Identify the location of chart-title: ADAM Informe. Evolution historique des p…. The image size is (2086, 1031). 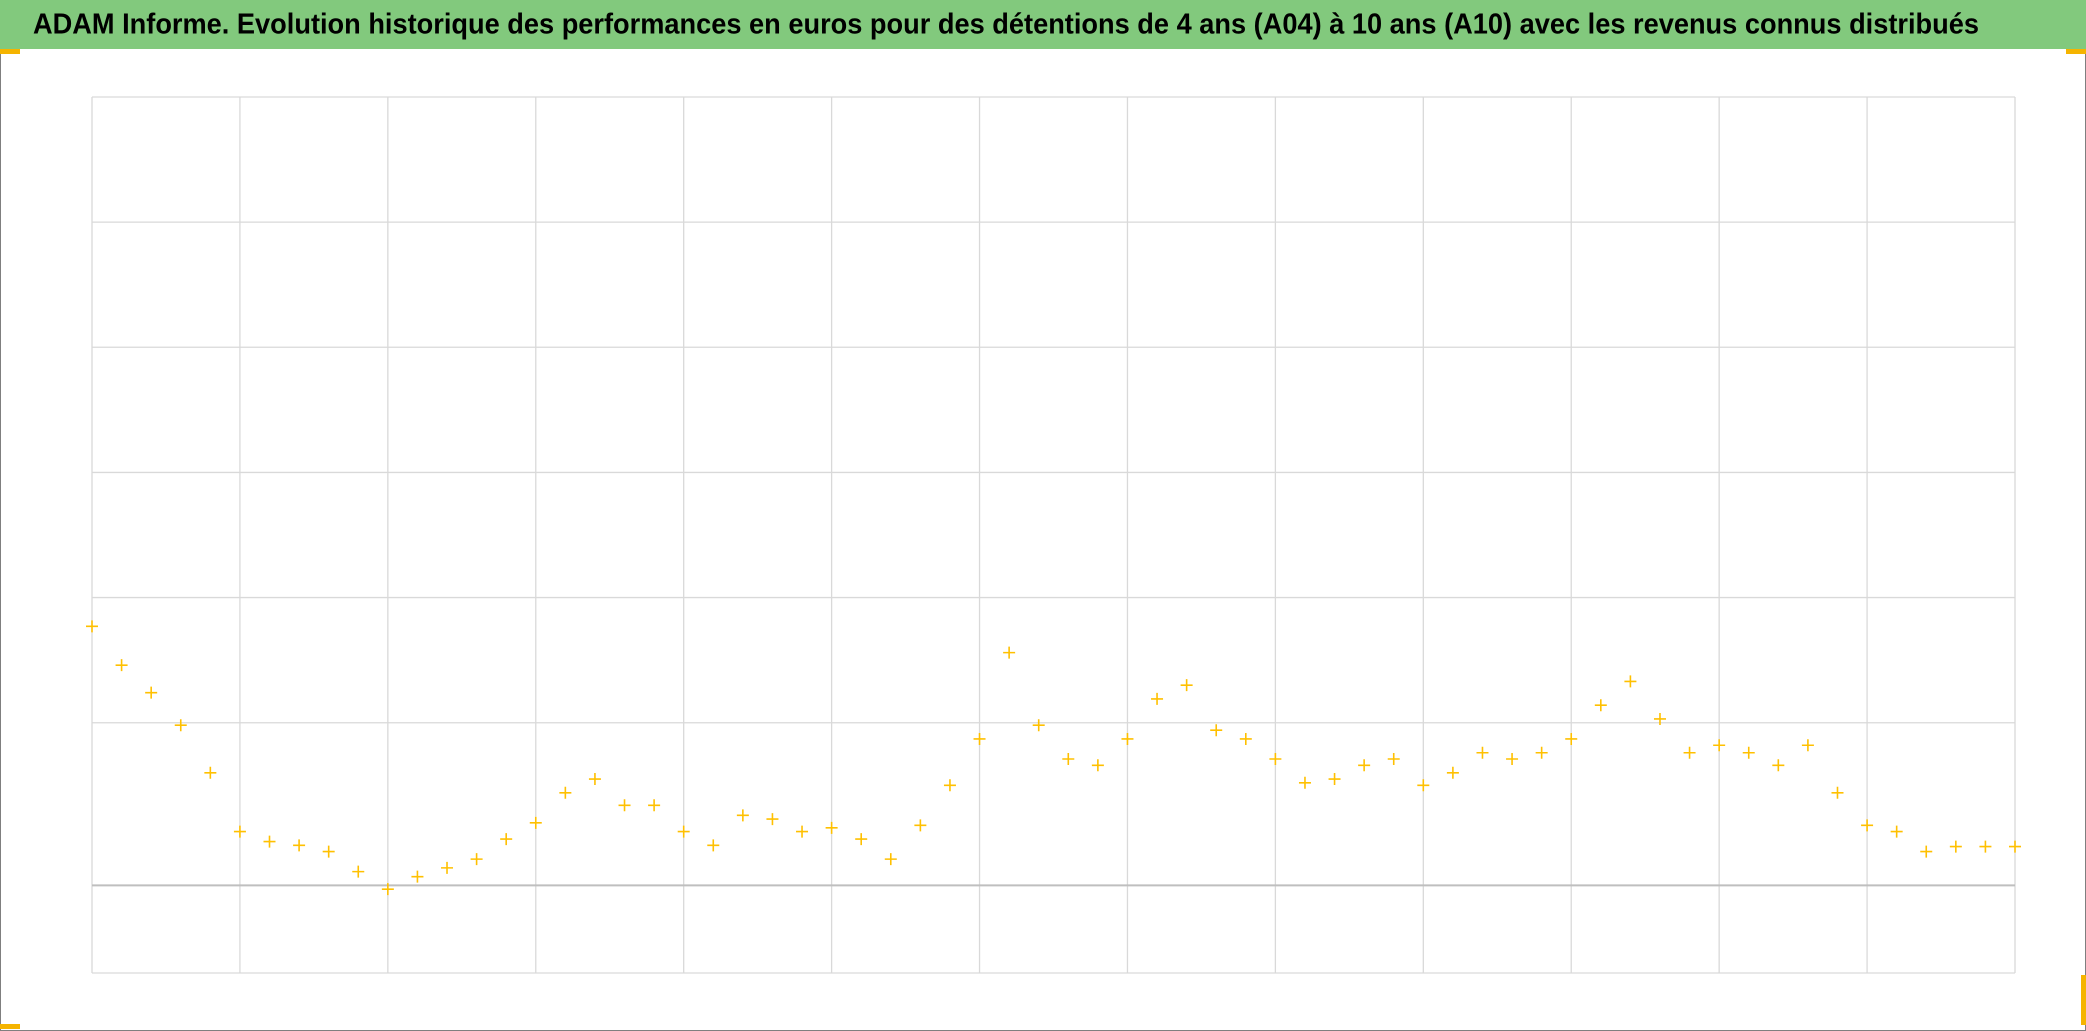
(1006, 25).